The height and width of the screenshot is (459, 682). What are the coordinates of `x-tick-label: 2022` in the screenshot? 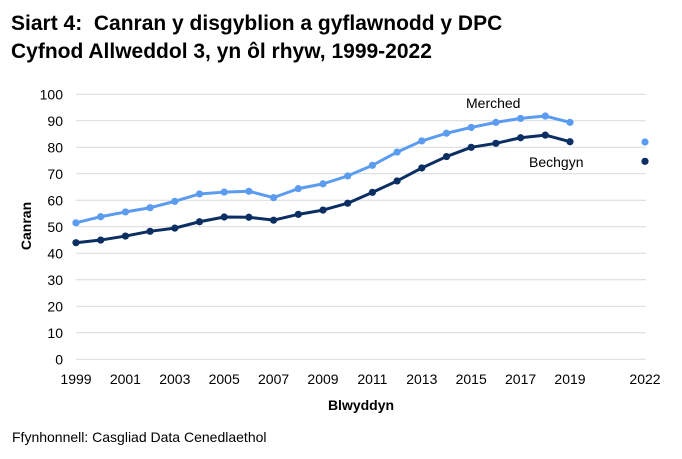 It's located at (644, 379).